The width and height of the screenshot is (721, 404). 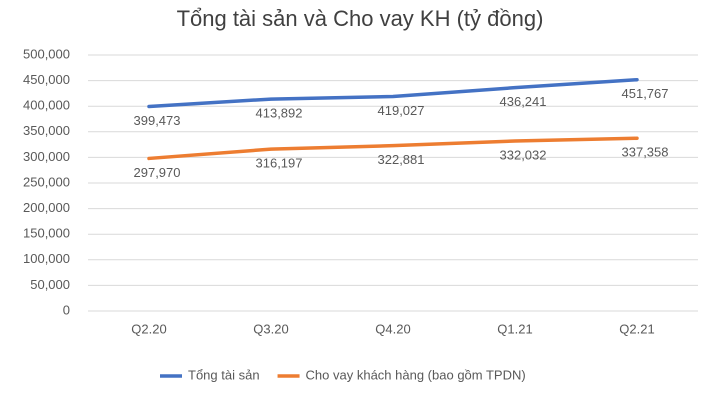 I want to click on y-tick-label: 50,000, so click(x=50, y=284).